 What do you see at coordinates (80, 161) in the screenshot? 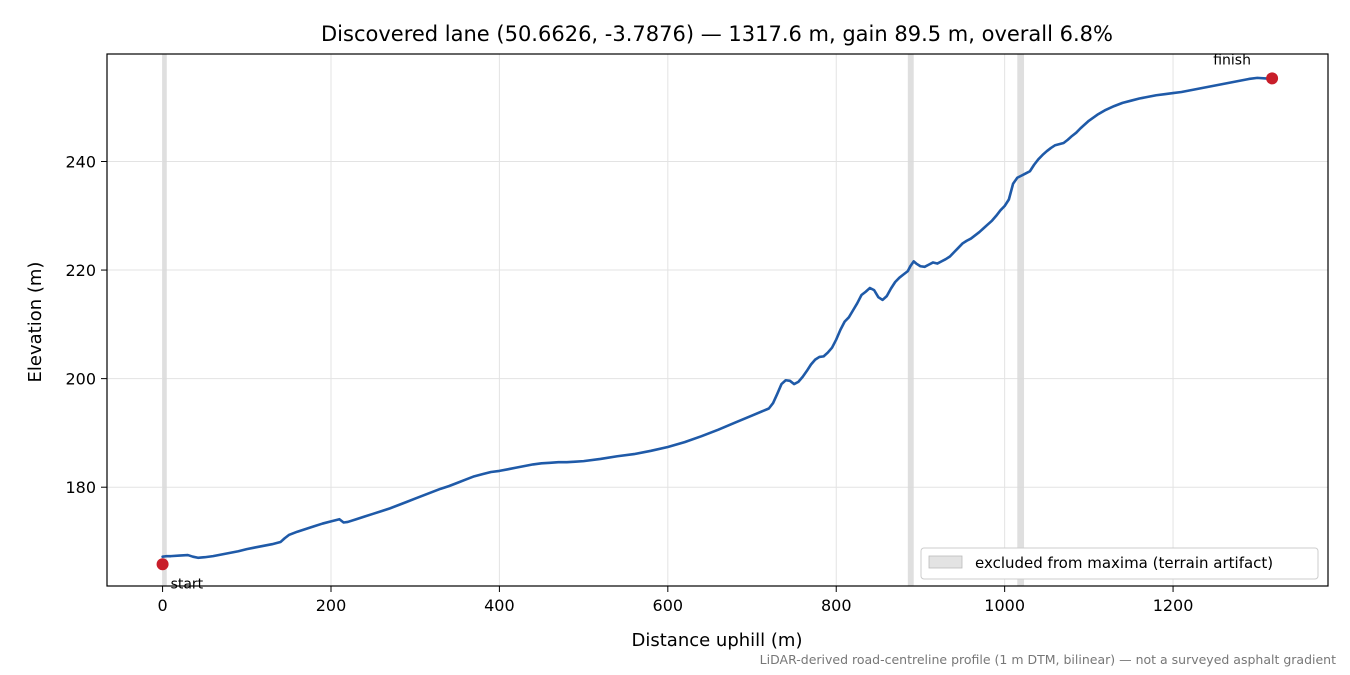
I see `y-tick-label: 240` at bounding box center [80, 161].